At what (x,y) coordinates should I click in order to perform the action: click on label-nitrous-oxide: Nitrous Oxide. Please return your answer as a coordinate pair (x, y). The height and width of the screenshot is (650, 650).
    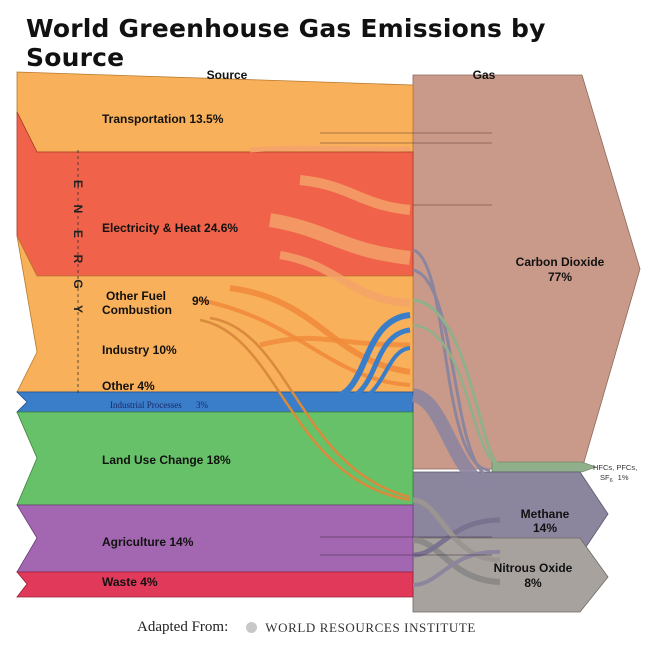
    Looking at the image, I should click on (533, 568).